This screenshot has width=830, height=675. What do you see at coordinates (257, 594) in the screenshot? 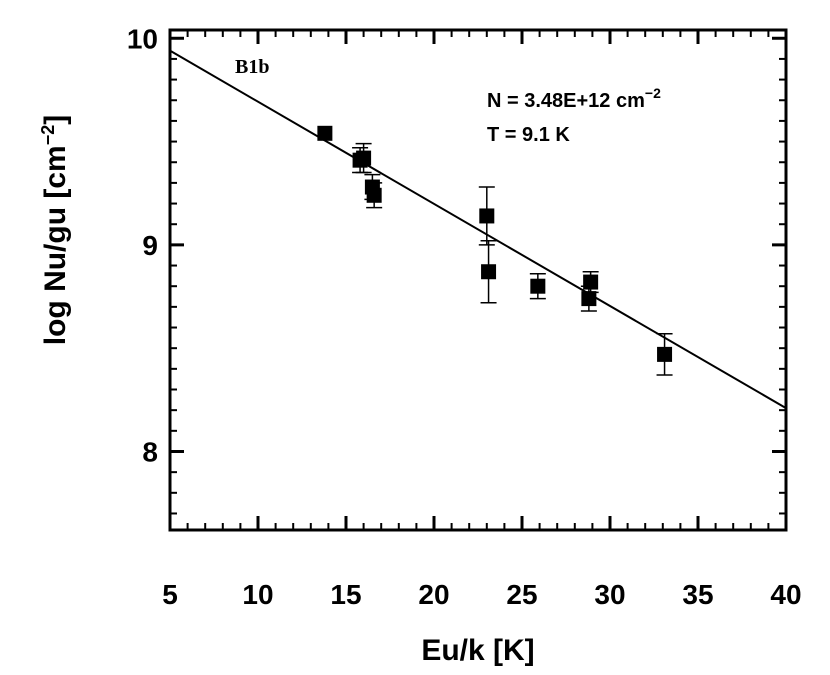
I see `x-tick-label: 10` at bounding box center [257, 594].